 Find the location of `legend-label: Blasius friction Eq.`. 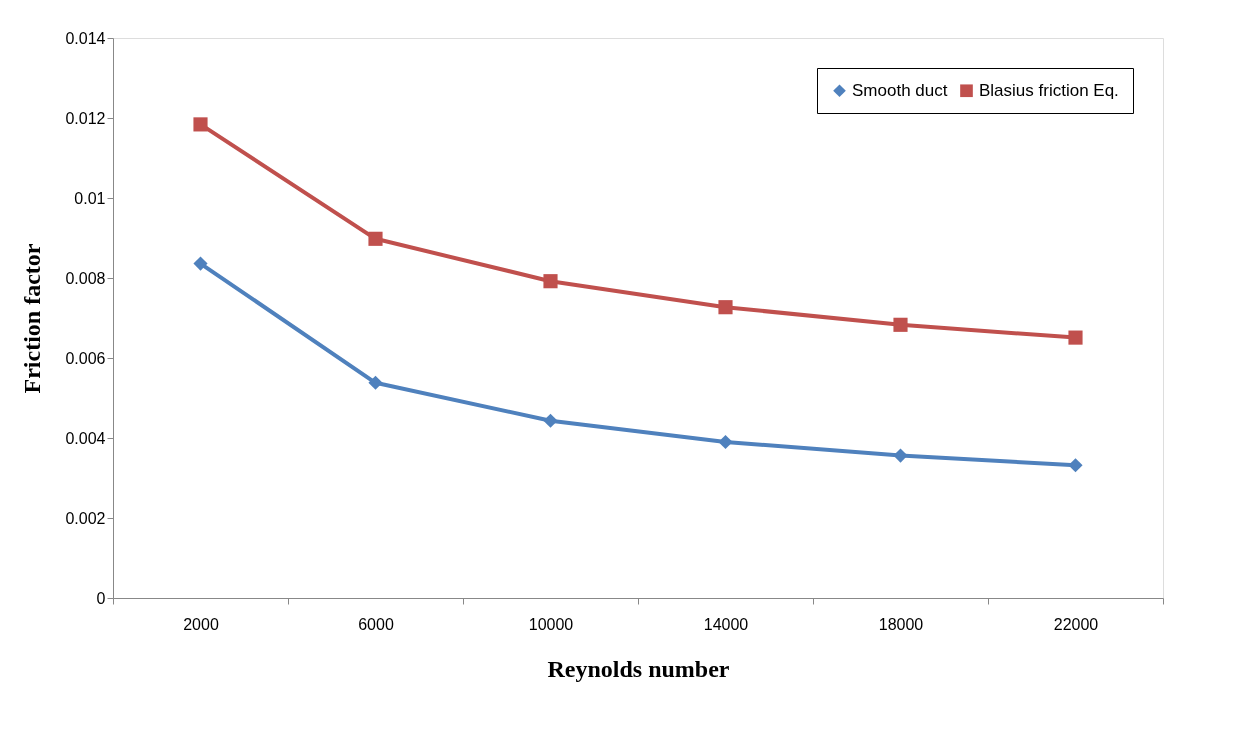

legend-label: Blasius friction Eq. is located at coordinates (1049, 90).